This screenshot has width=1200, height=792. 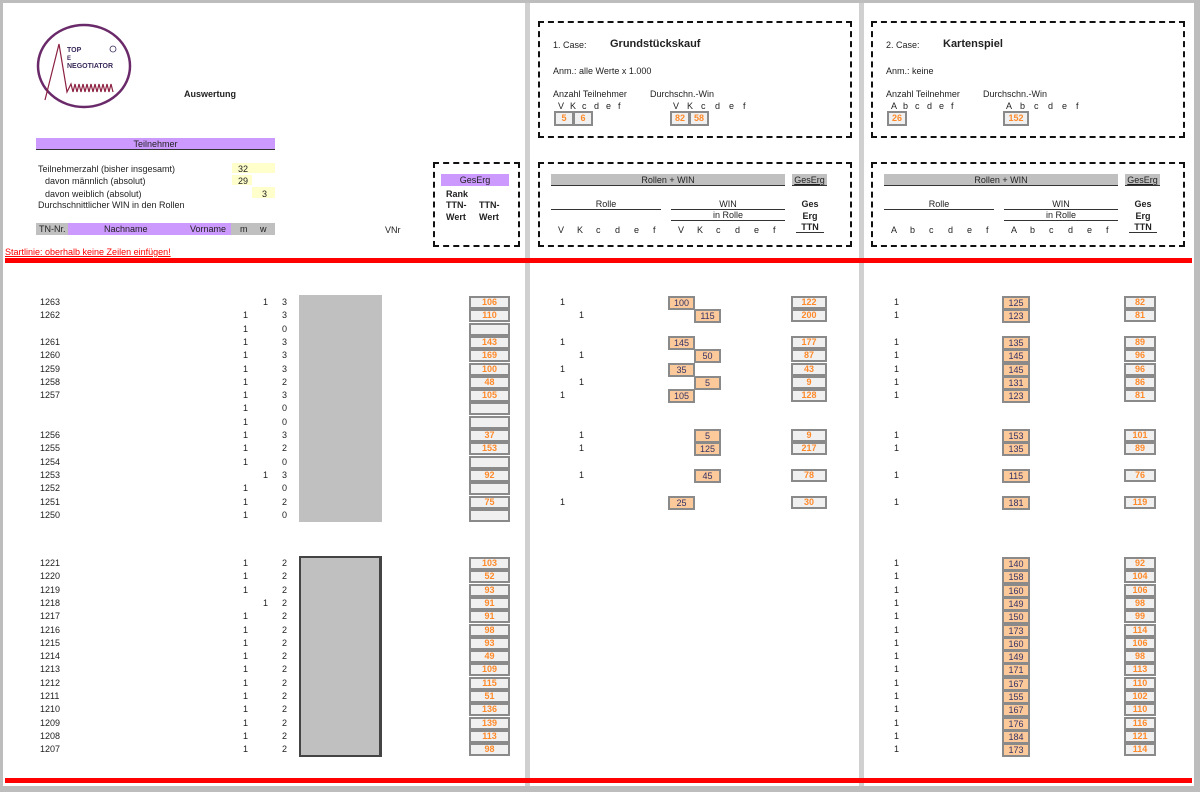 I want to click on total-label: Teilnehmerzahl (bisher insgesamt), so click(x=107, y=169).